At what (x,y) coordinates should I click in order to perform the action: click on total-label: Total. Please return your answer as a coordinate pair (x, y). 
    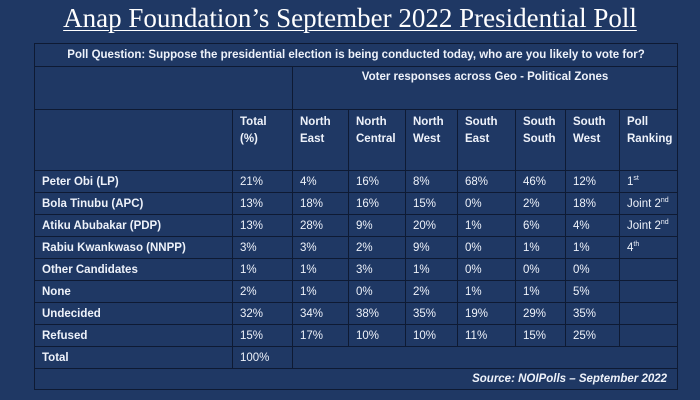
    Looking at the image, I should click on (133, 357).